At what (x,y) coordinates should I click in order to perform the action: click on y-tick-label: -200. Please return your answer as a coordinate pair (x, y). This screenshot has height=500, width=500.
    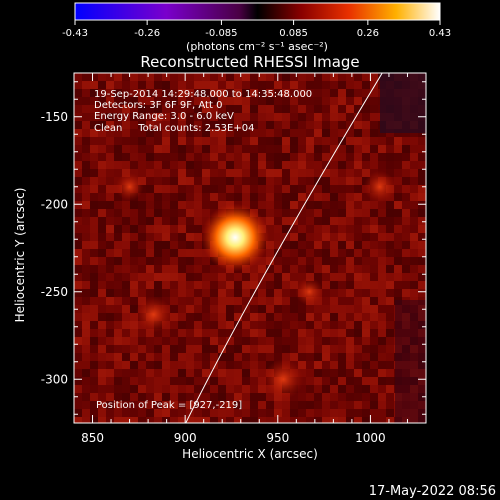
    Looking at the image, I should click on (54, 204).